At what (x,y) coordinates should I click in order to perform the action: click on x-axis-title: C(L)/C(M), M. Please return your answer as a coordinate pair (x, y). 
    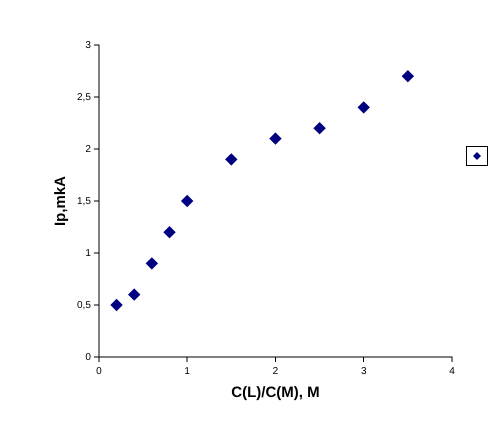
    Looking at the image, I should click on (275, 393).